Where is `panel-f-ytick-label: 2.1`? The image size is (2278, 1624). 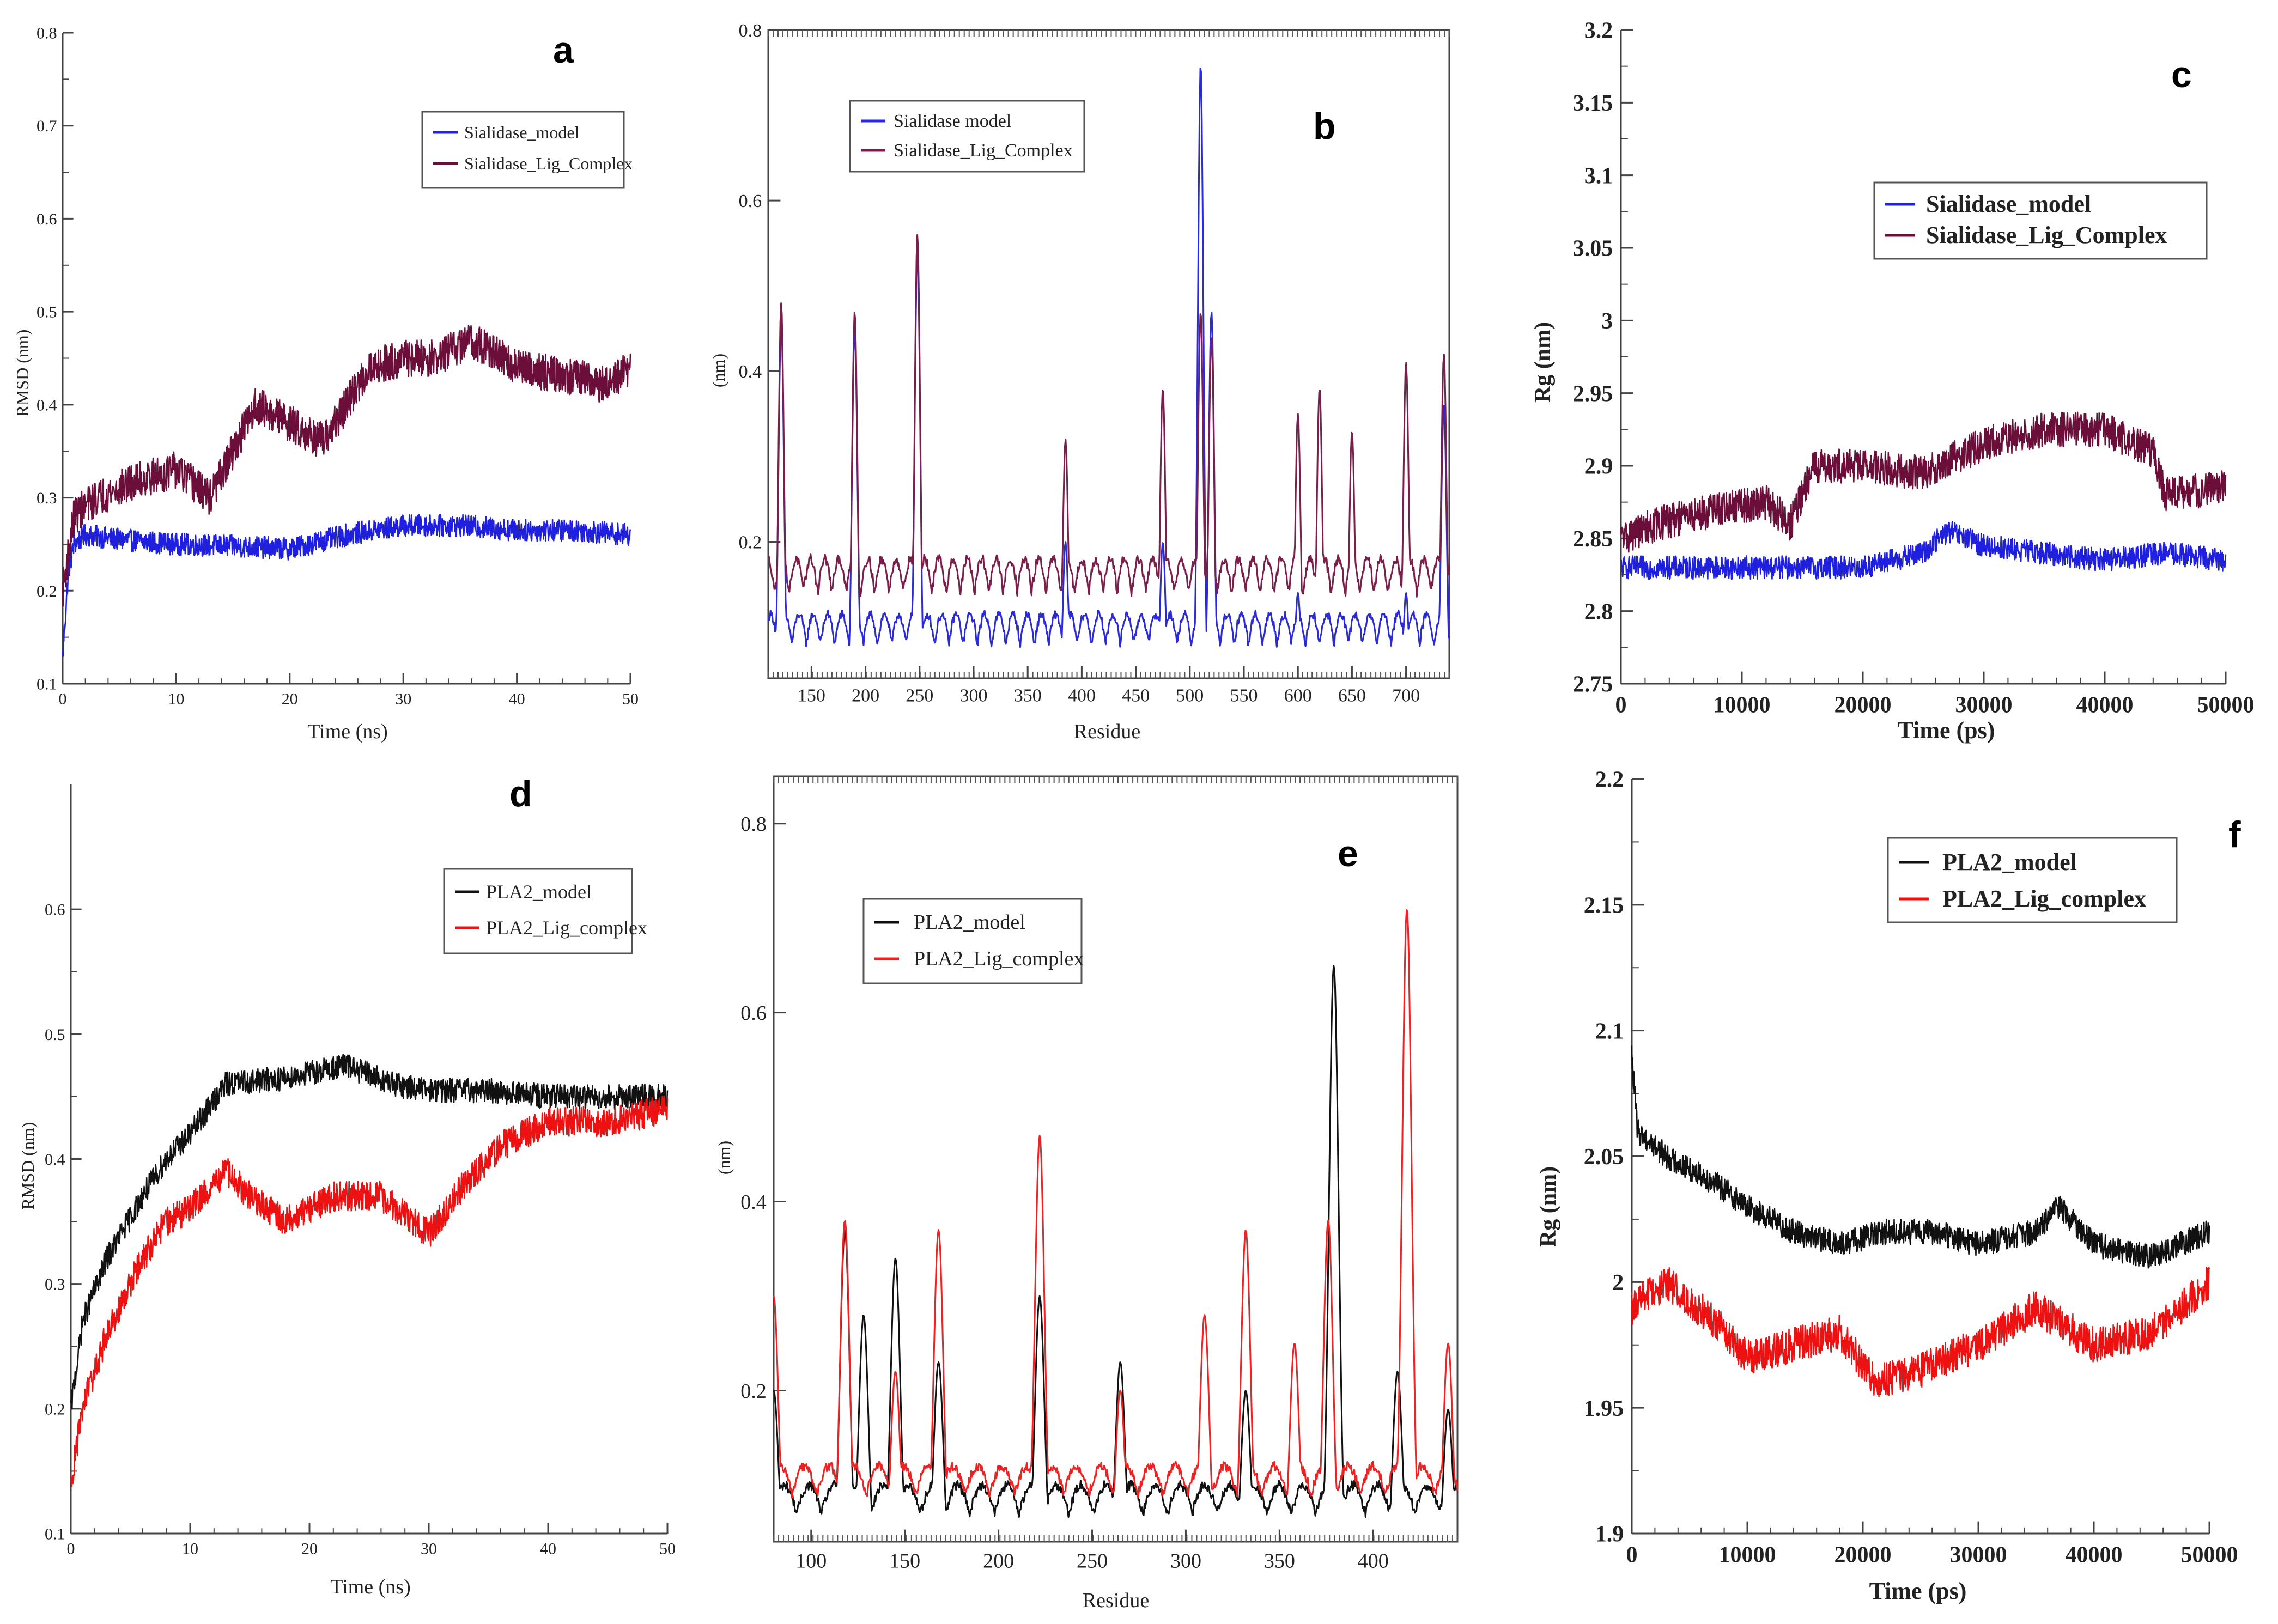
panel-f-ytick-label: 2.1 is located at coordinates (1609, 1031).